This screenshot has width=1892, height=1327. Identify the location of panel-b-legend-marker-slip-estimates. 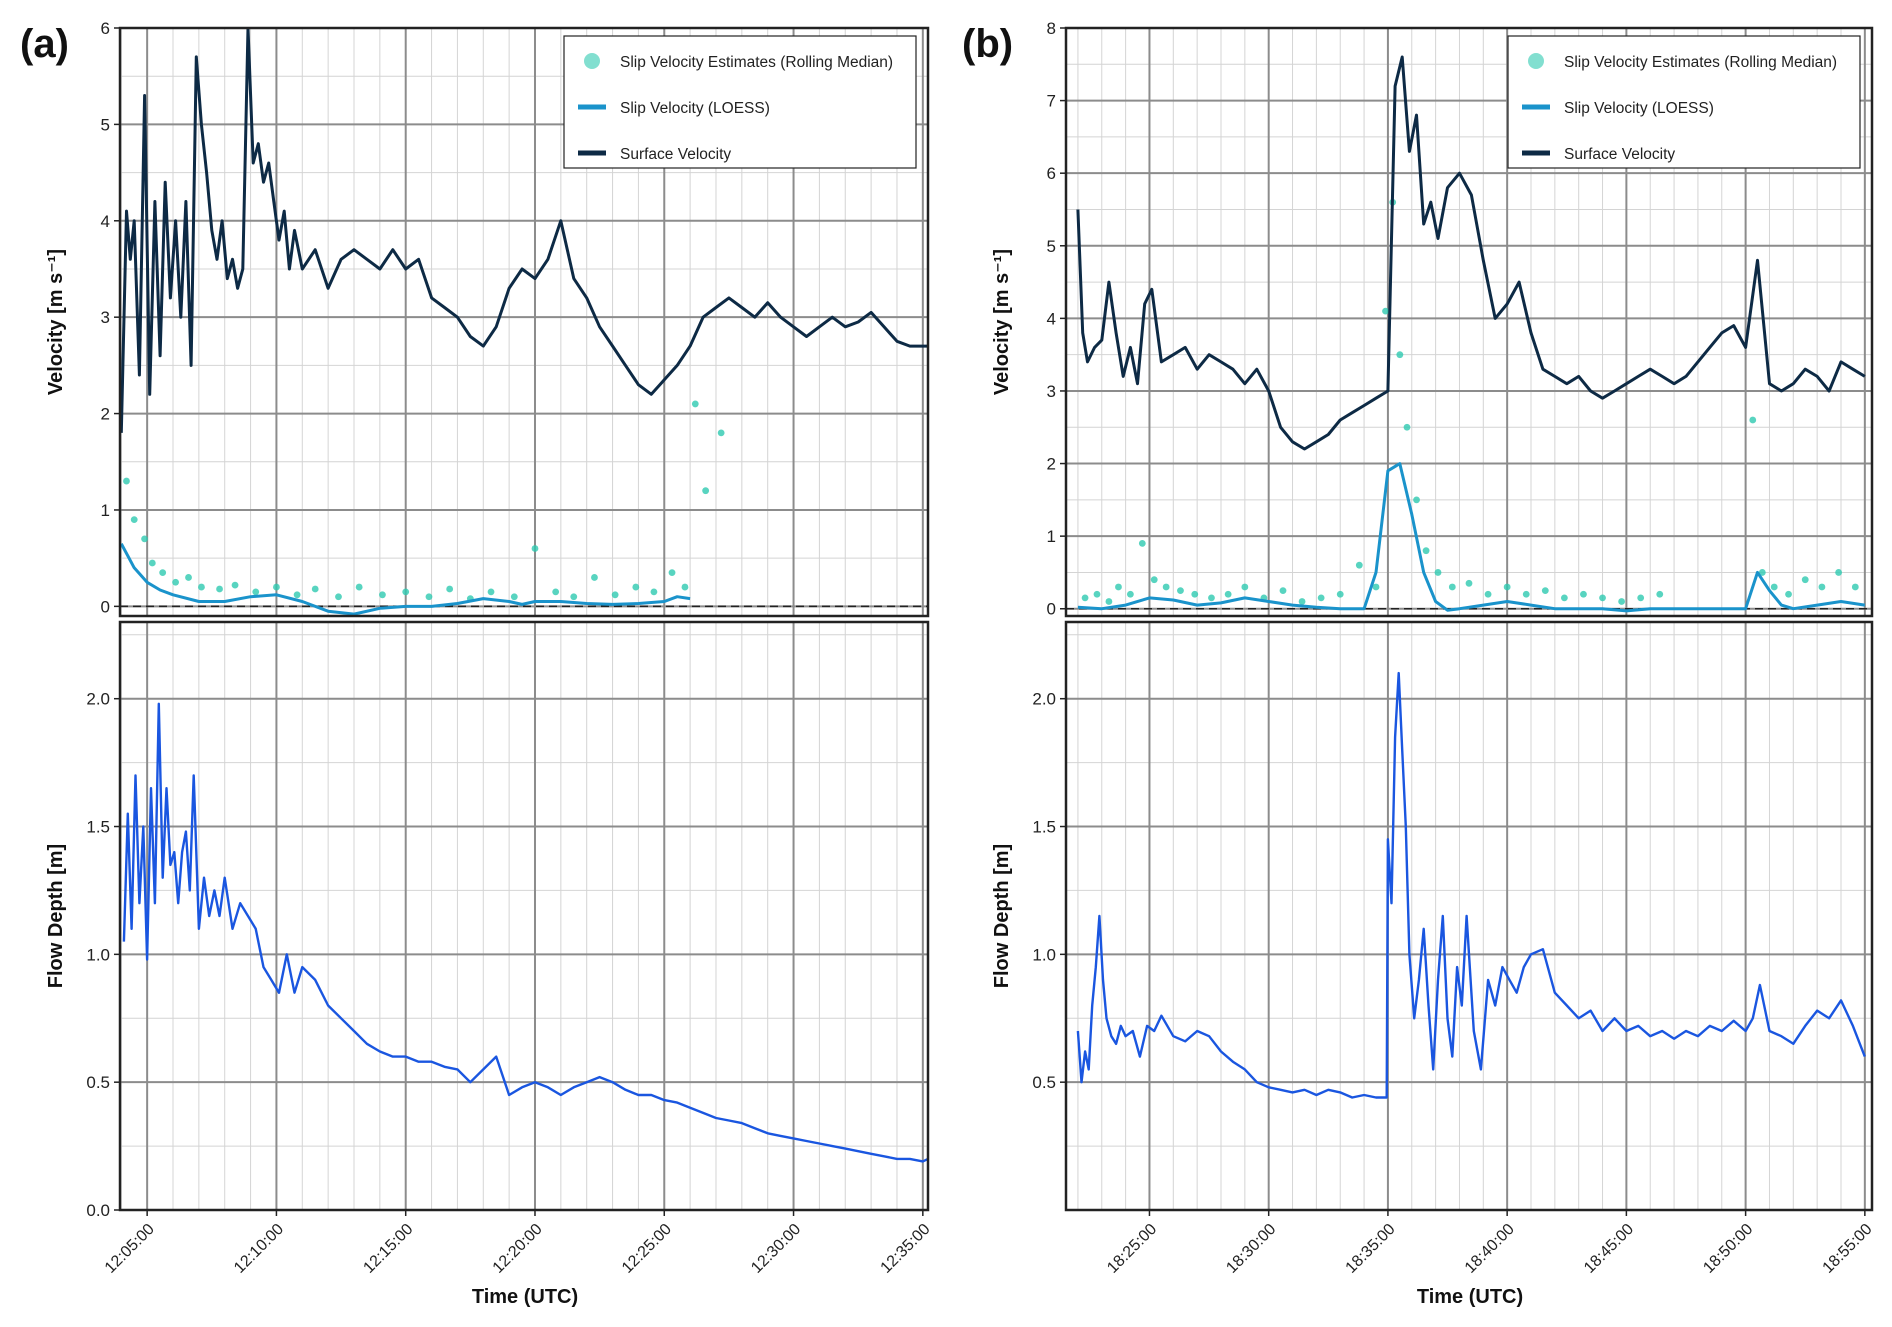
(1536, 61).